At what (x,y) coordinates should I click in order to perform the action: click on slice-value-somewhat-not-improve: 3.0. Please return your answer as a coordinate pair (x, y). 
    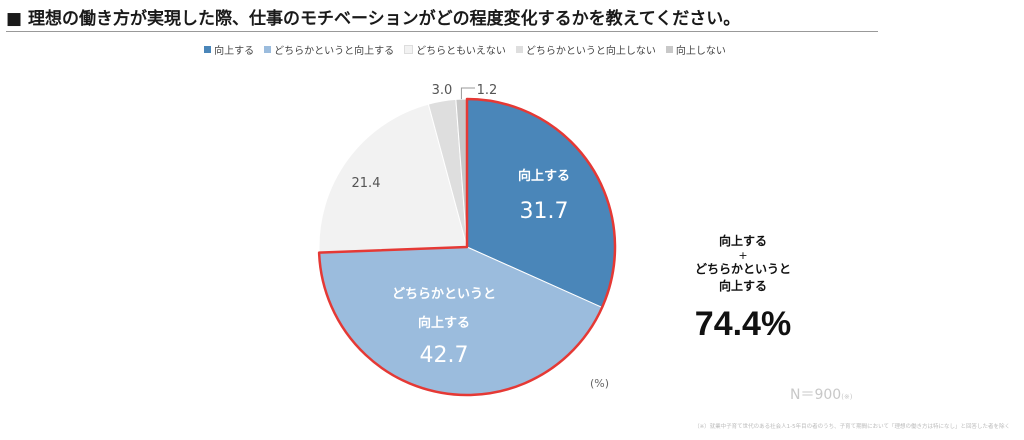
    Looking at the image, I should click on (442, 90).